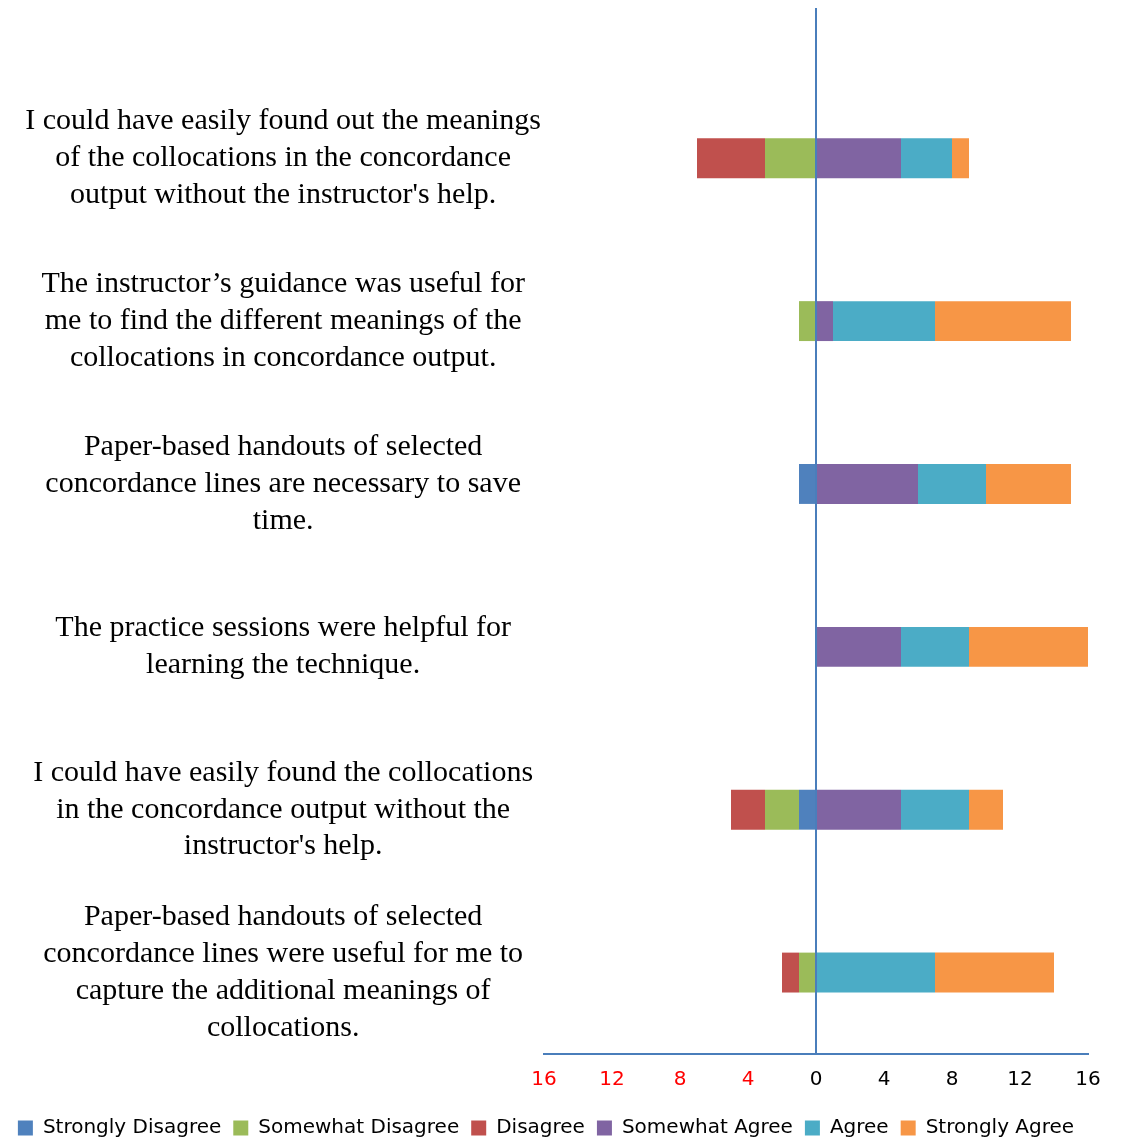  Describe the element at coordinates (283, 318) in the screenshot. I see `y-tick-label: The instructor’s guidance was useful for me to find the different meanings of the collocations in concordance output.` at that location.